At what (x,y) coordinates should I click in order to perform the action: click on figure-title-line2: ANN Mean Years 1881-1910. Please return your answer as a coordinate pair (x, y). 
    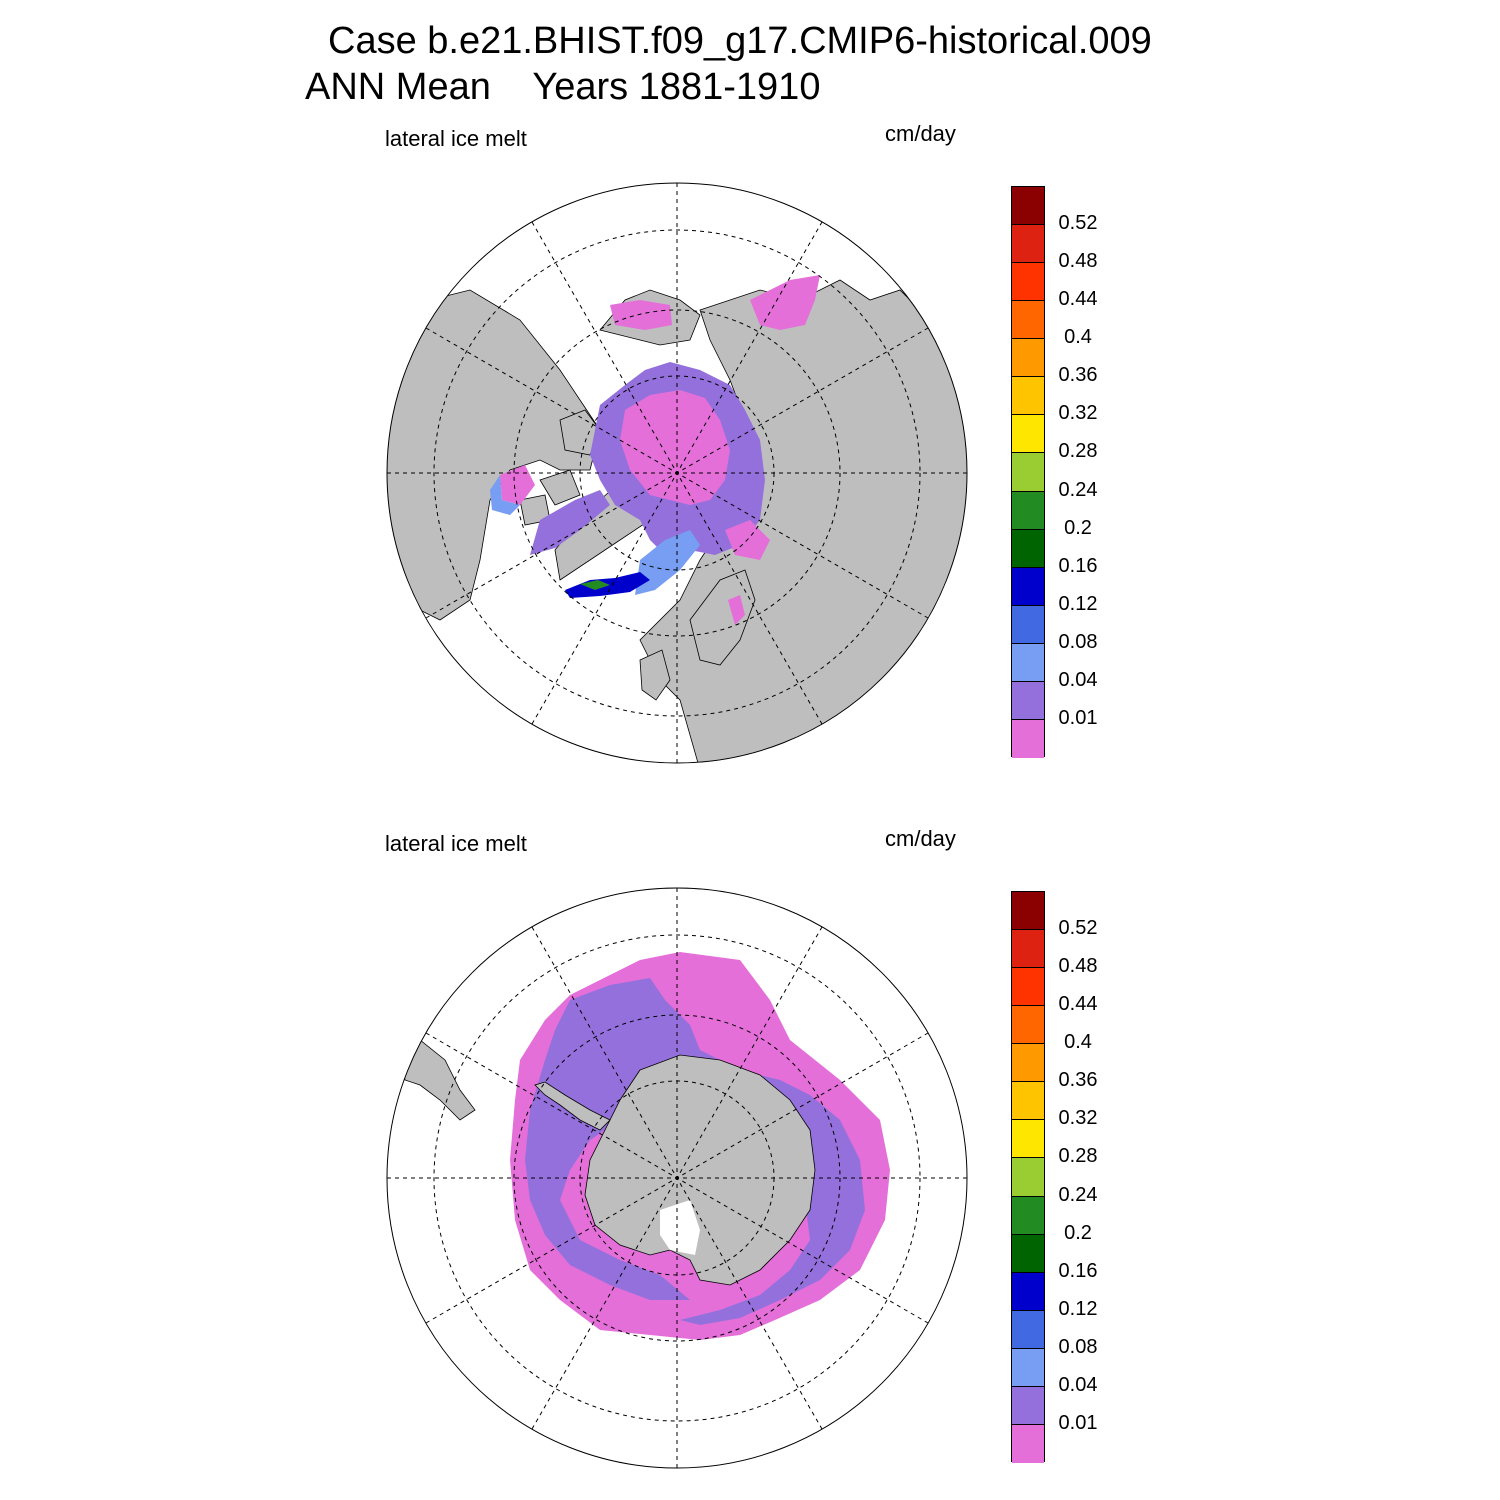
    Looking at the image, I should click on (563, 87).